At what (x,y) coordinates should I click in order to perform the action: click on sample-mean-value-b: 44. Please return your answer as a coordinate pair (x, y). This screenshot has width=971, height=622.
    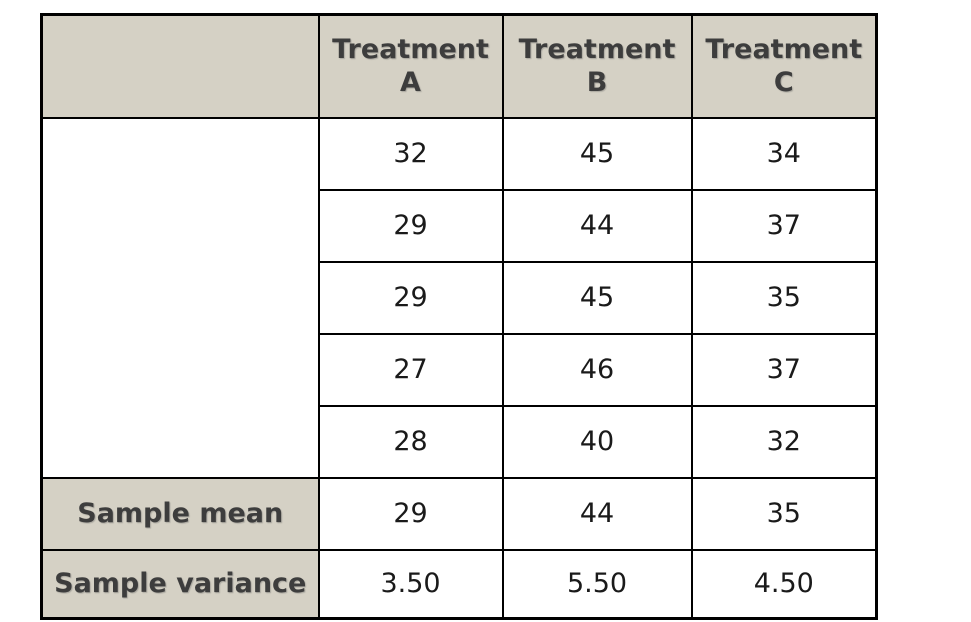
    Looking at the image, I should click on (597, 513).